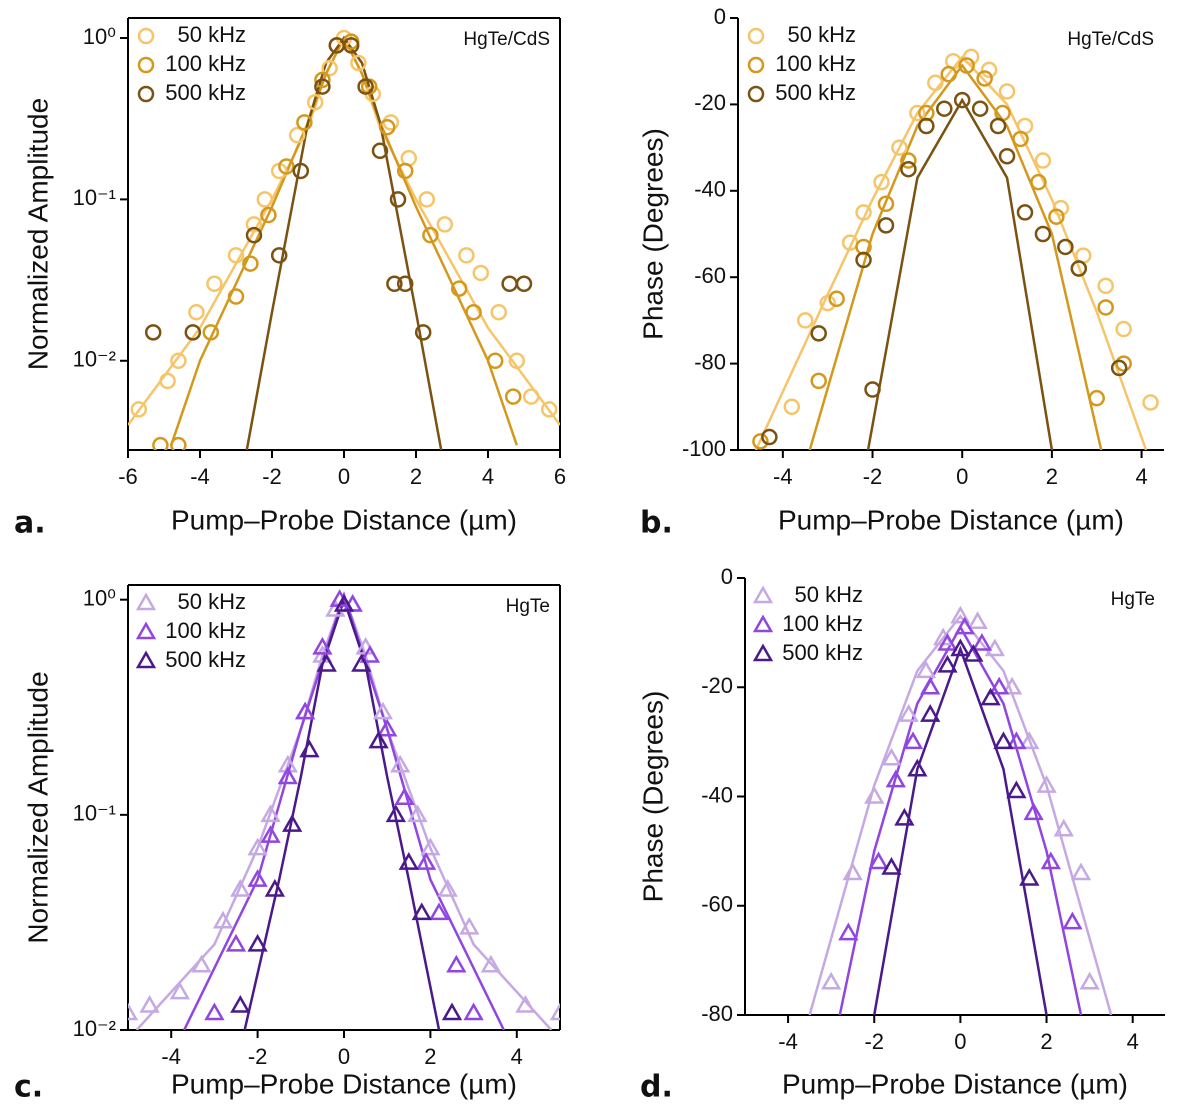 The image size is (1180, 1108). I want to click on x-tick-label: -6, so click(128, 476).